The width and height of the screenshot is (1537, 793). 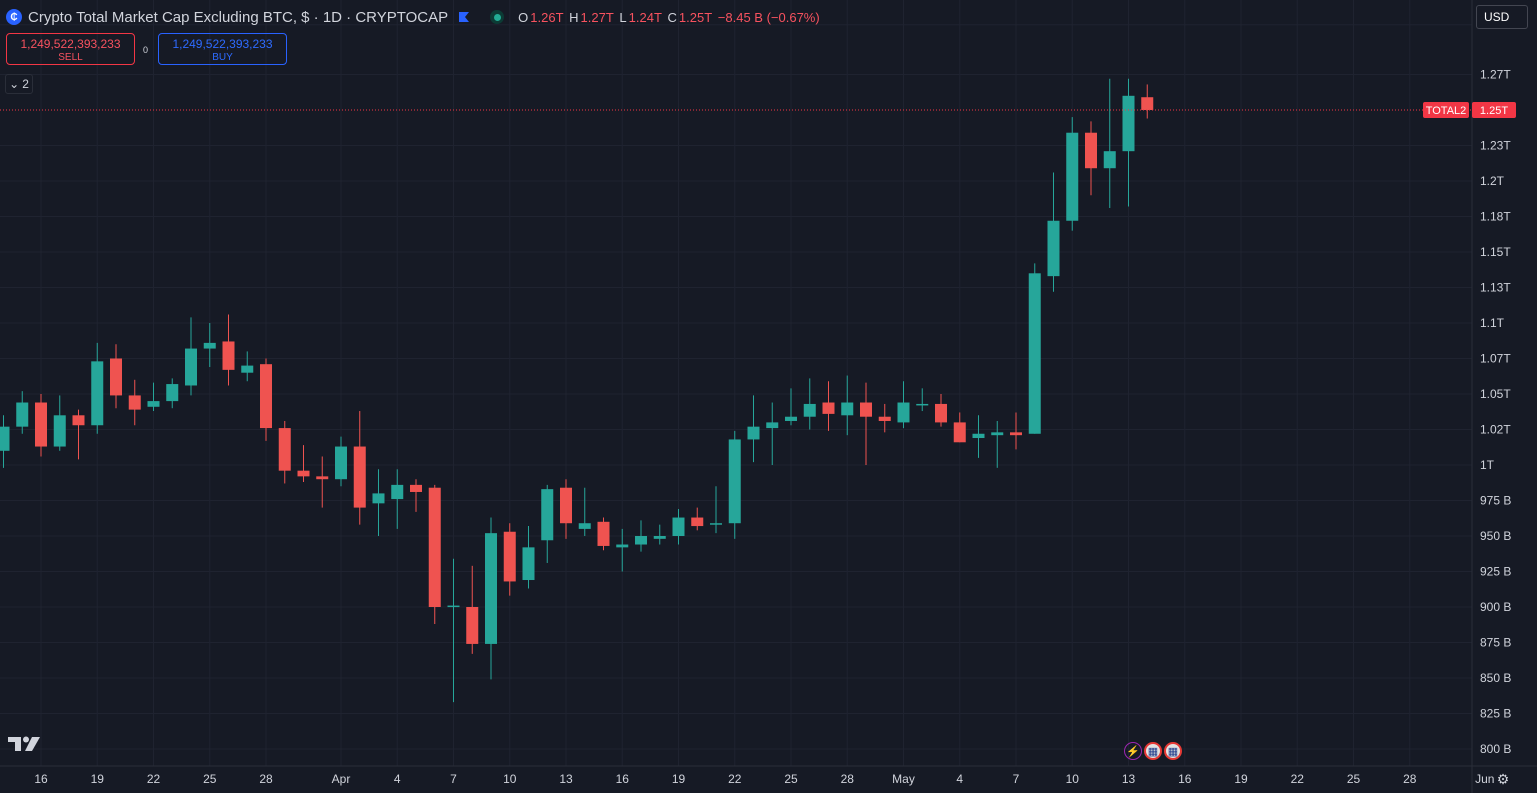 I want to click on crypto-cap-icon: ₵, so click(x=14, y=17).